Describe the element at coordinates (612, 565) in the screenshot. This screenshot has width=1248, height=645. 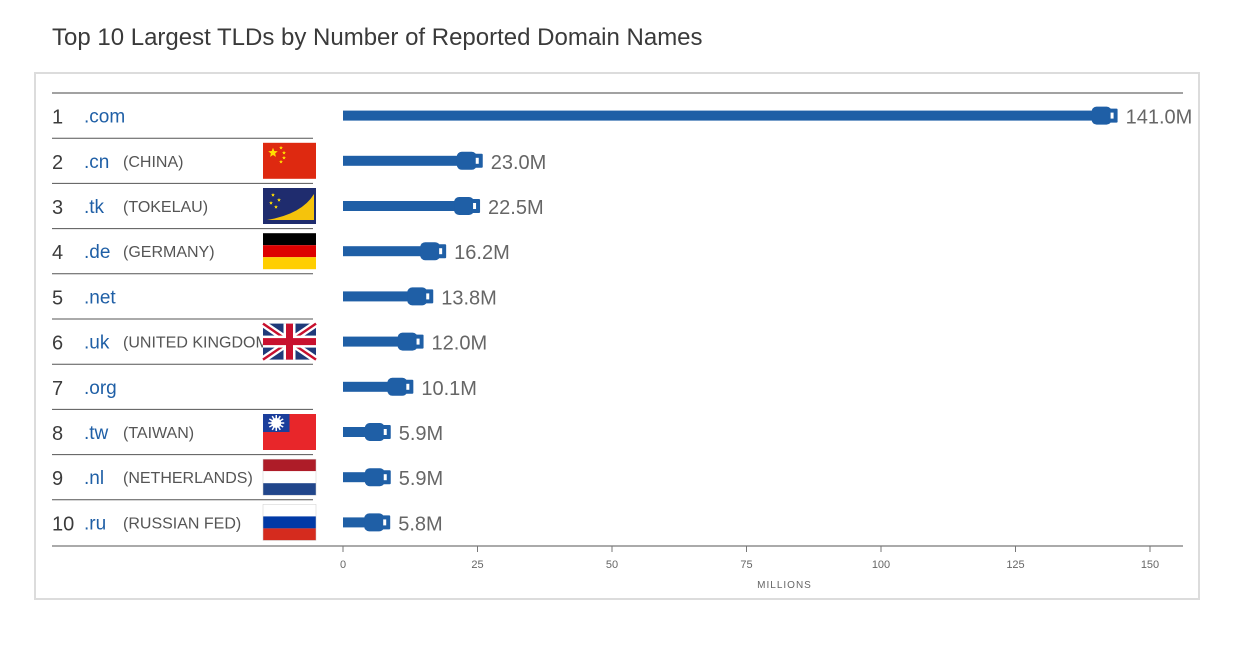
I see `x-tick-label: 50` at that location.